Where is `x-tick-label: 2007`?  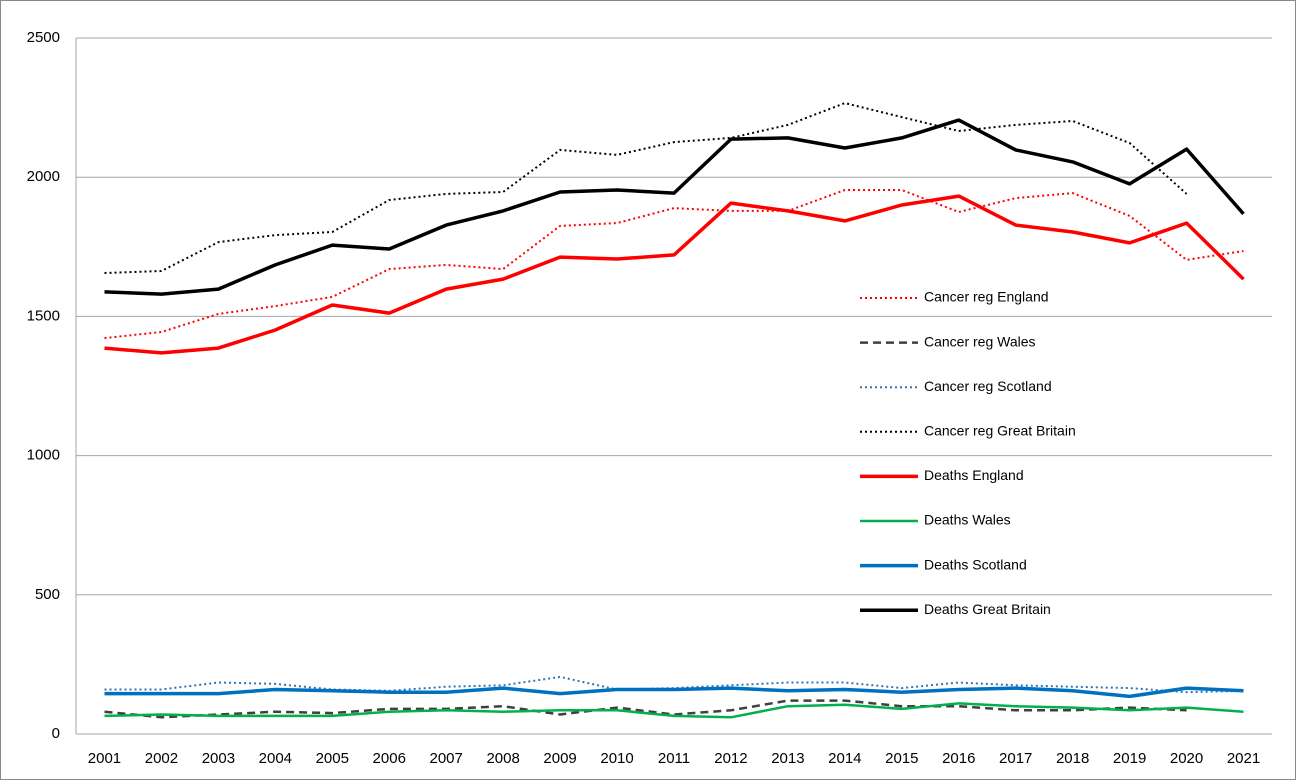
x-tick-label: 2007 is located at coordinates (446, 758).